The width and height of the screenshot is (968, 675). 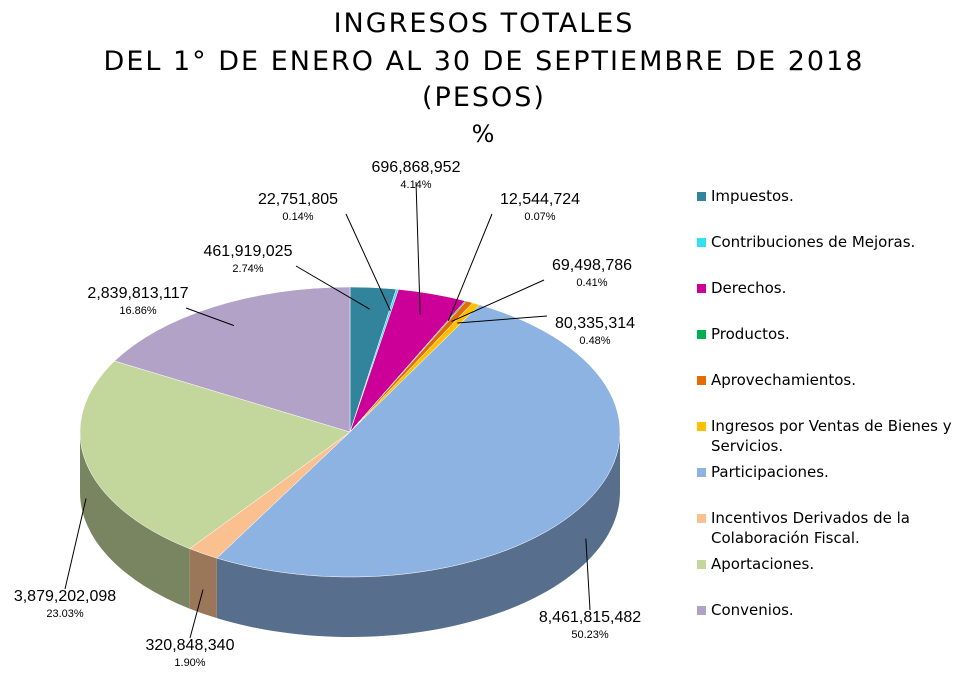 What do you see at coordinates (484, 134) in the screenshot?
I see `chart-subtitle: %` at bounding box center [484, 134].